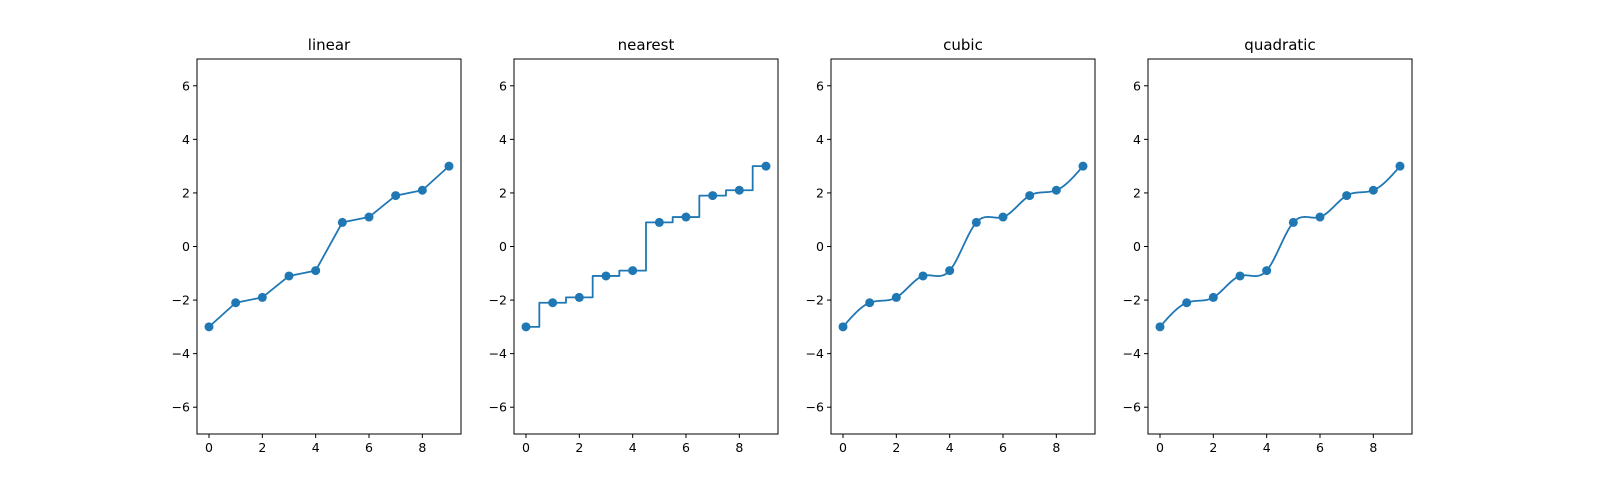  I want to click on axes-title: nearest, so click(646, 45).